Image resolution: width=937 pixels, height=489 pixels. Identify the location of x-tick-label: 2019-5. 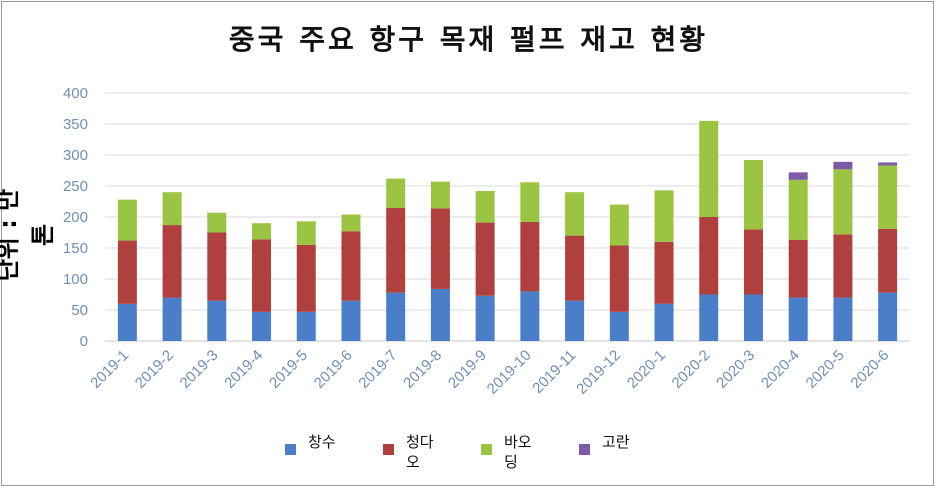
(288, 369).